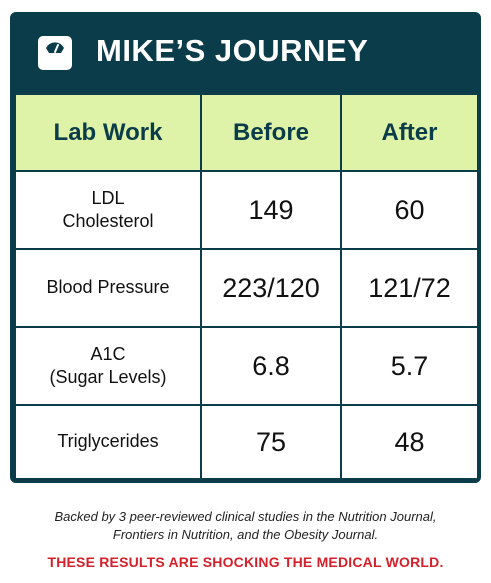  I want to click on metric-label: Triglycerides, so click(108, 441).